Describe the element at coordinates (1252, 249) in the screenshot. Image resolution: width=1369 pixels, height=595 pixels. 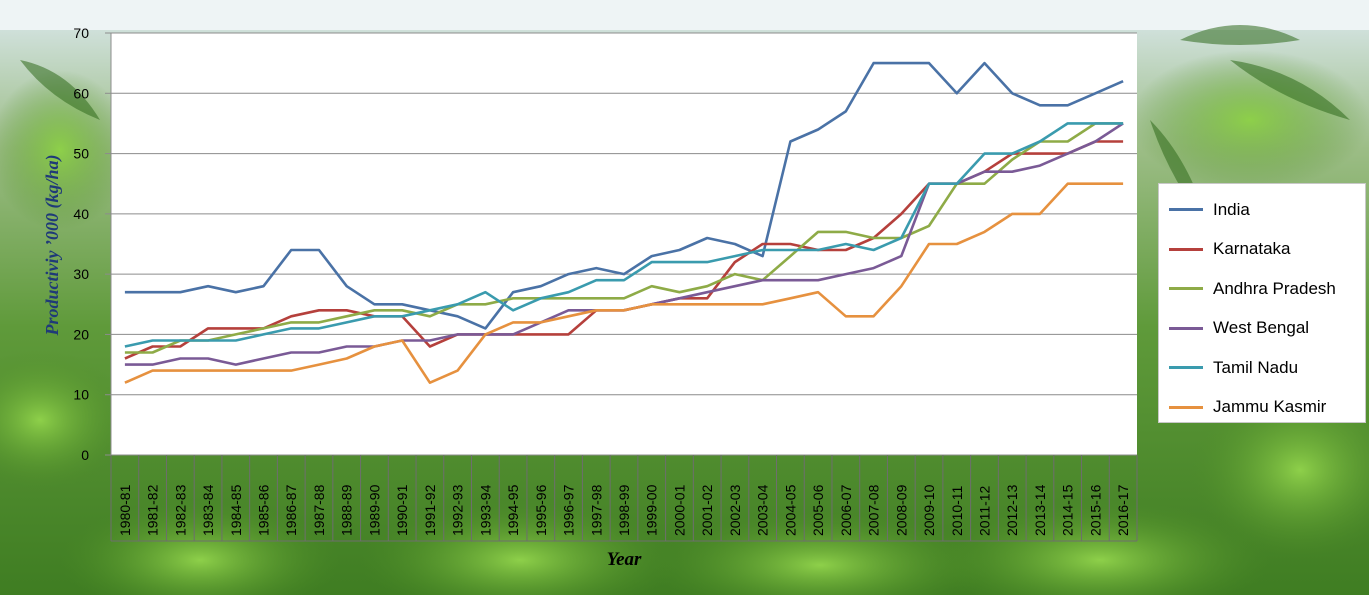
I see `legend-label: Karnataka` at that location.